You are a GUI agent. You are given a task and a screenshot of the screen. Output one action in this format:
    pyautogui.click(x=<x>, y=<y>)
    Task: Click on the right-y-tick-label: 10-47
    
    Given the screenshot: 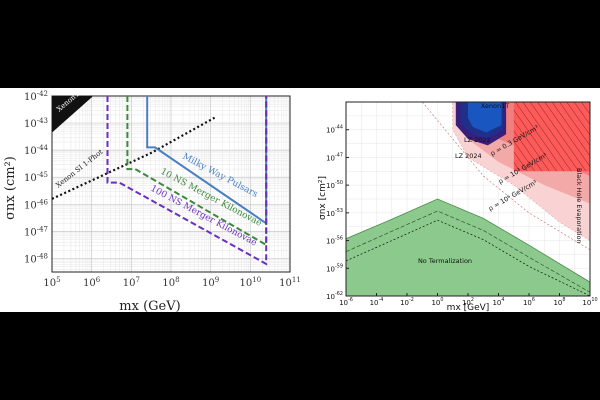 What is the action you would take?
    pyautogui.click(x=334, y=157)
    